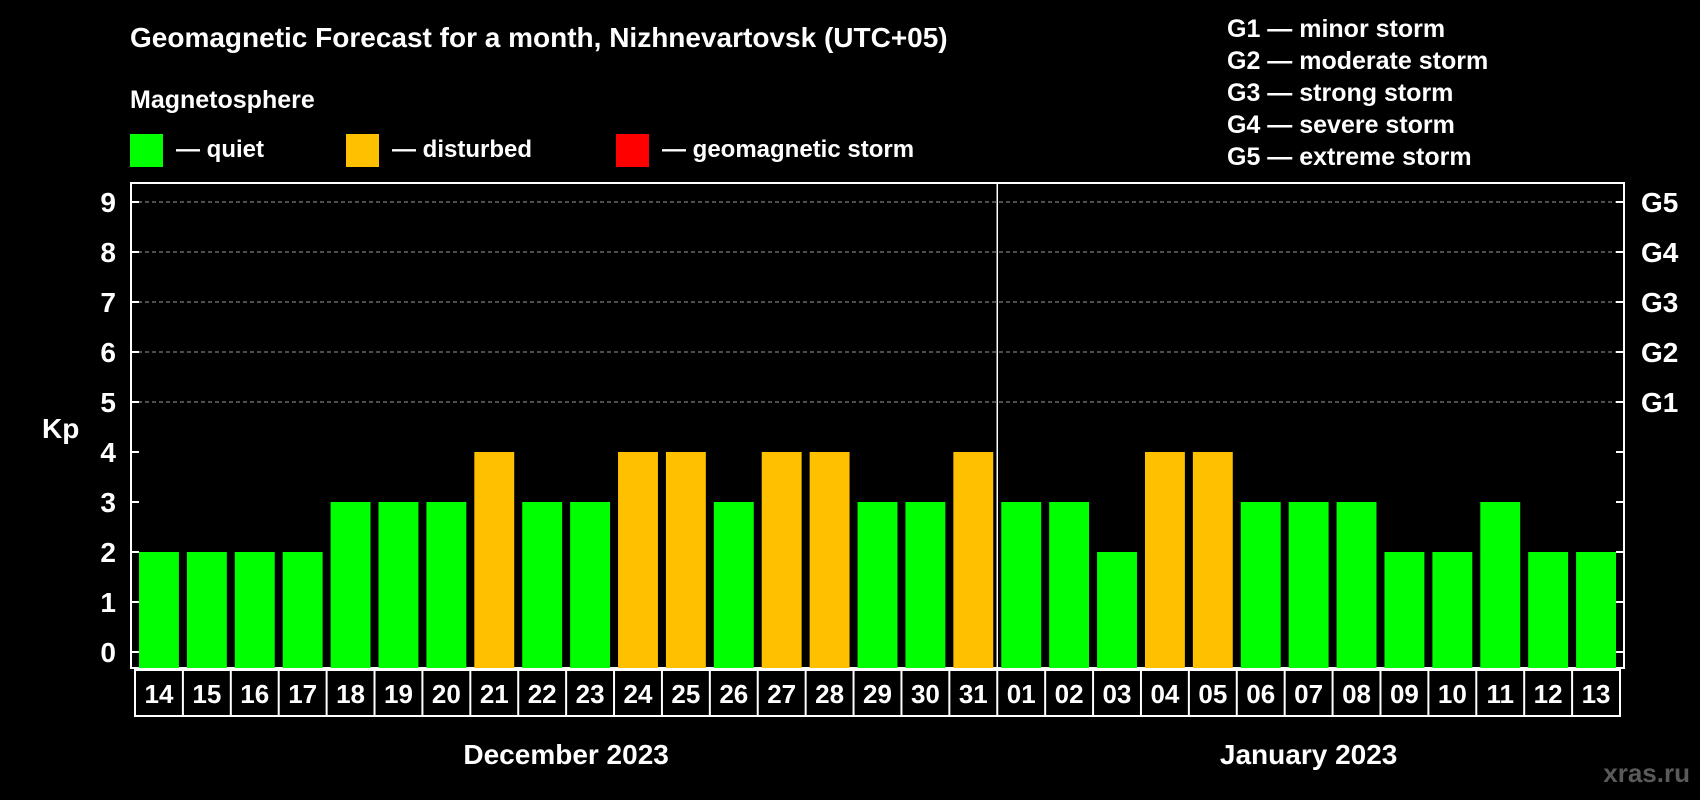  Describe the element at coordinates (108, 652) in the screenshot. I see `y-tick-label-0: 0` at that location.